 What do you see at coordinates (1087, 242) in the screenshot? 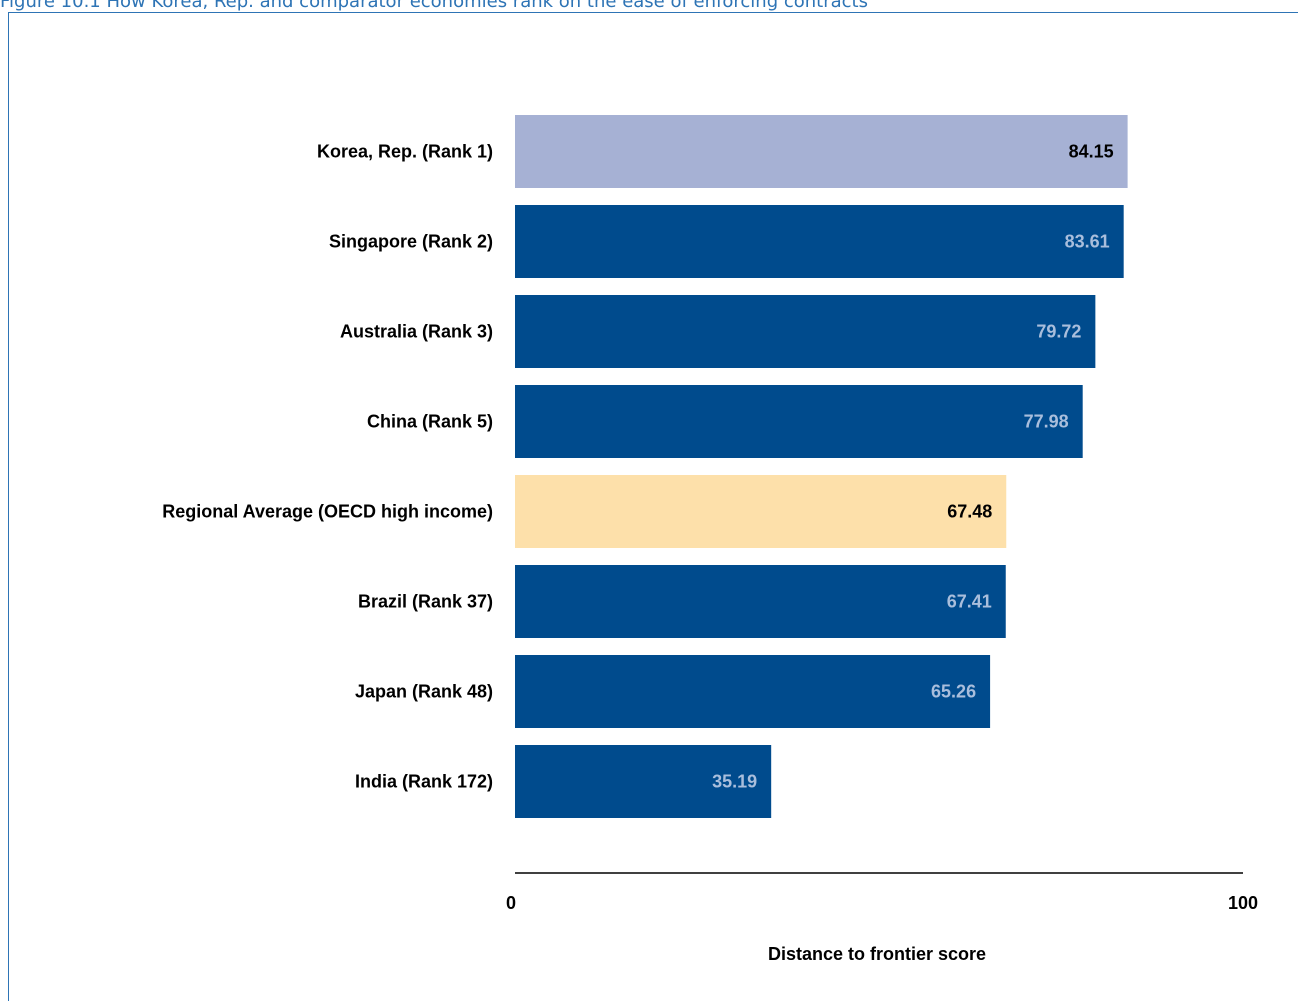
I see `value-label-1: 83.61` at bounding box center [1087, 242].